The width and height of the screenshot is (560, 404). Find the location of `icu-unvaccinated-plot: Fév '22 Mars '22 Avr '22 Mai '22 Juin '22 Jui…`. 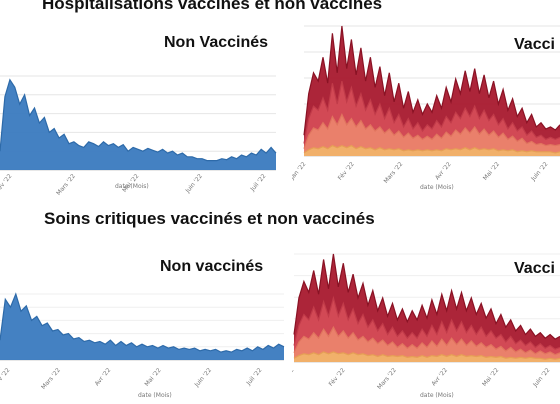

icu-unvaccinated-plot: Fév '22 Mars '22 Avr '22 Mai '22 Juin '22 Jui… is located at coordinates (142, 341).